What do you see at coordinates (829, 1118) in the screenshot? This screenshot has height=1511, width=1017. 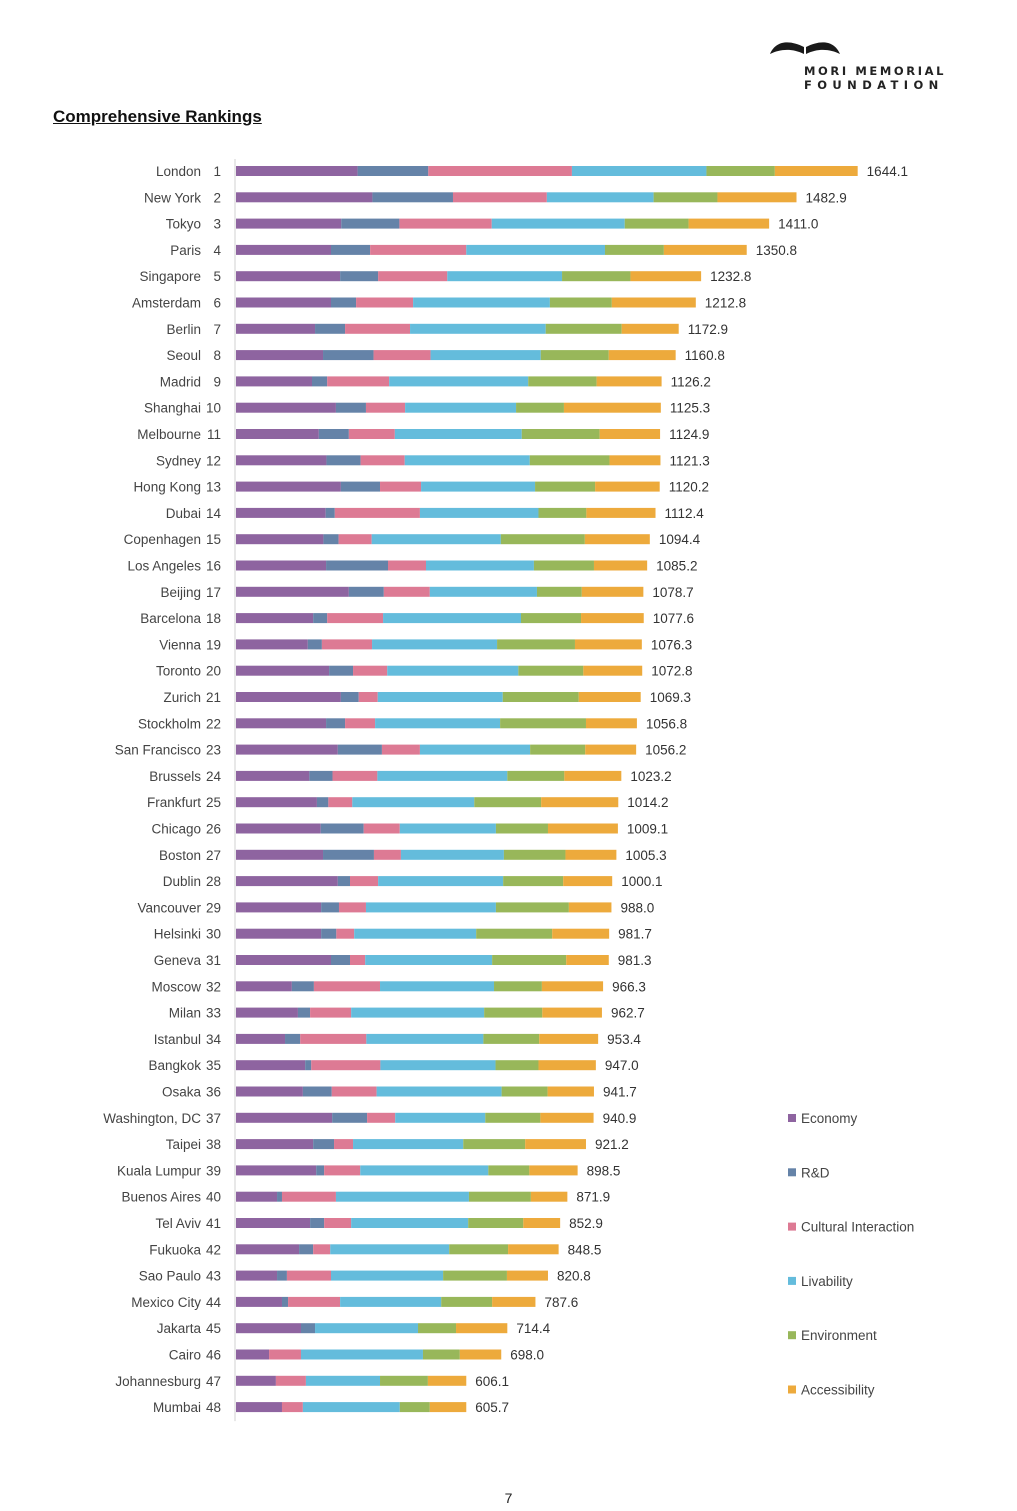 I see `legend-label: Economy` at bounding box center [829, 1118].